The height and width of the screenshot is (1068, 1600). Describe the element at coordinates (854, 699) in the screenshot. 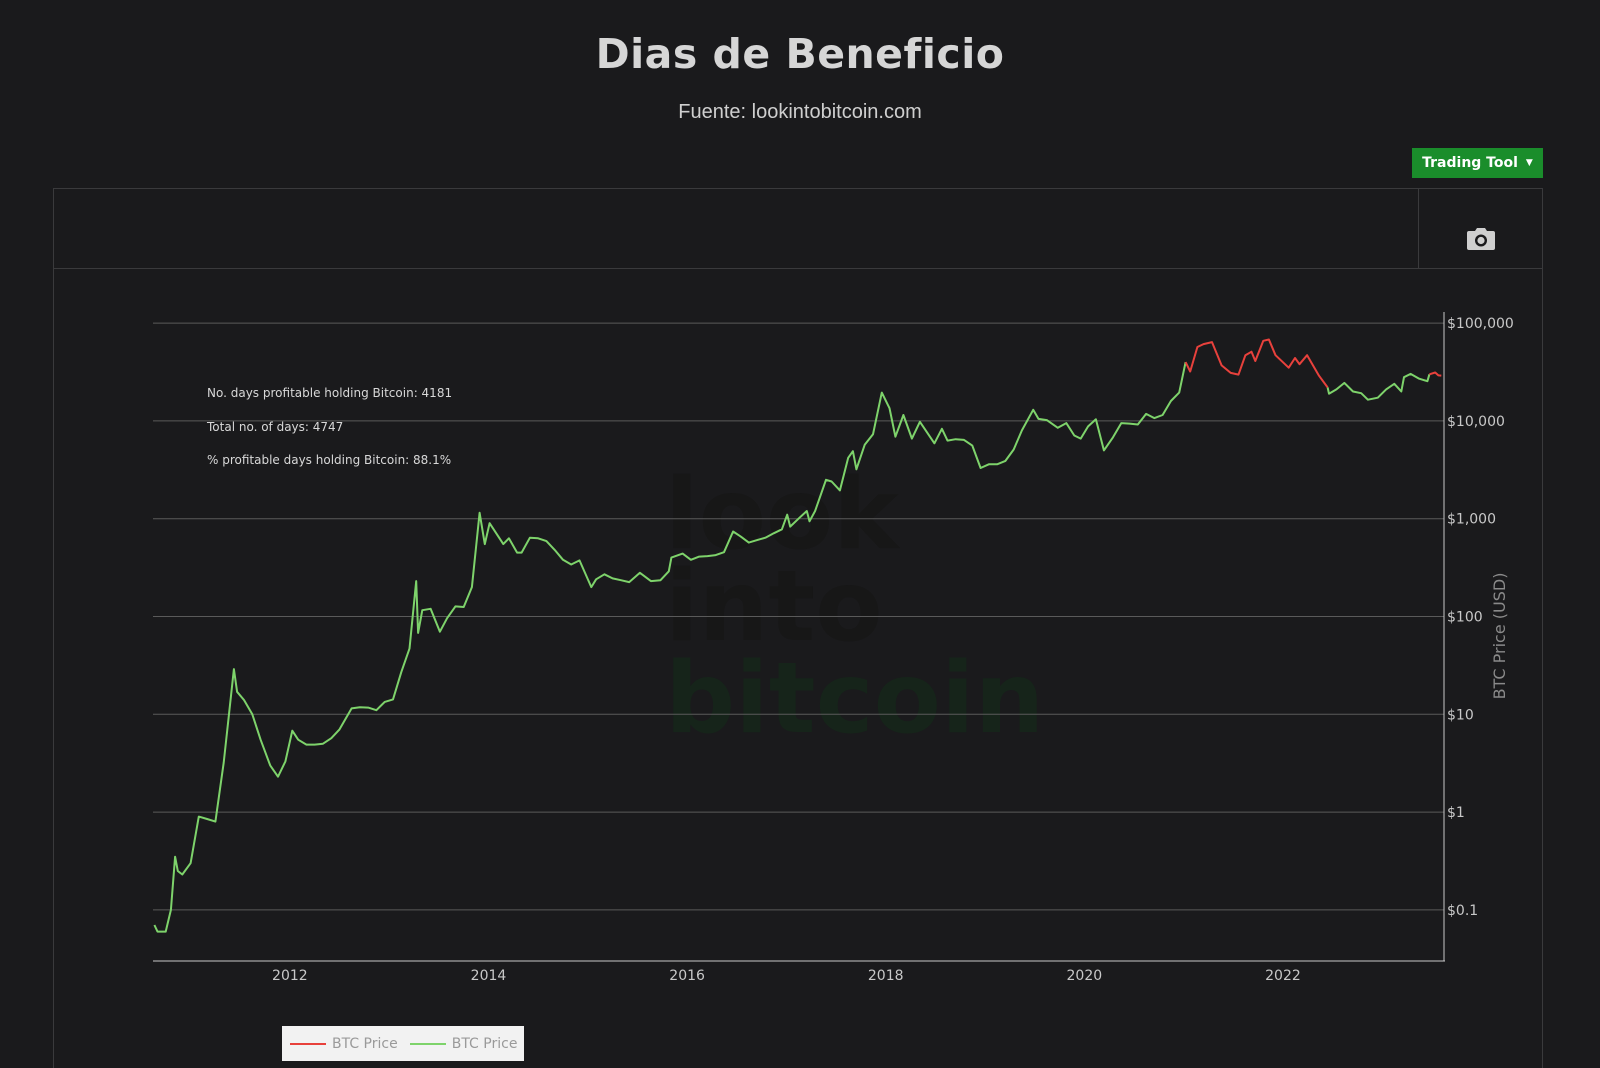

I see `watermark-line-3: bitcoin` at that location.